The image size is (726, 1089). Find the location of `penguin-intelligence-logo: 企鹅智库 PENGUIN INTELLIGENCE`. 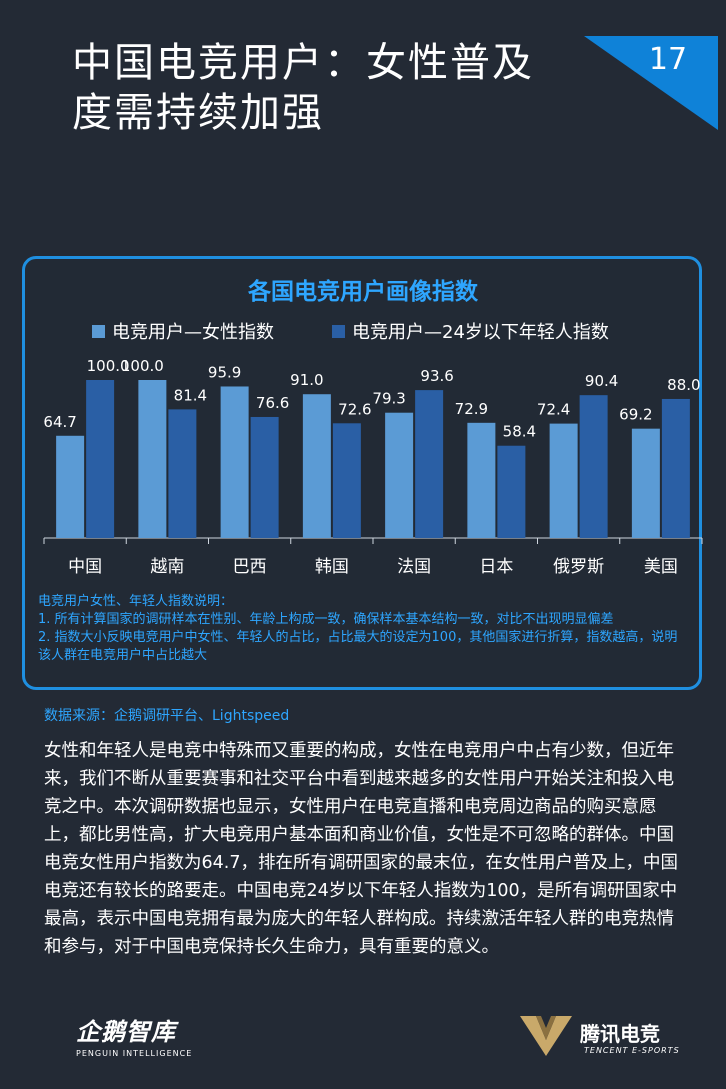

penguin-intelligence-logo: 企鹅智库 PENGUIN INTELLIGENCE is located at coordinates (141, 1037).